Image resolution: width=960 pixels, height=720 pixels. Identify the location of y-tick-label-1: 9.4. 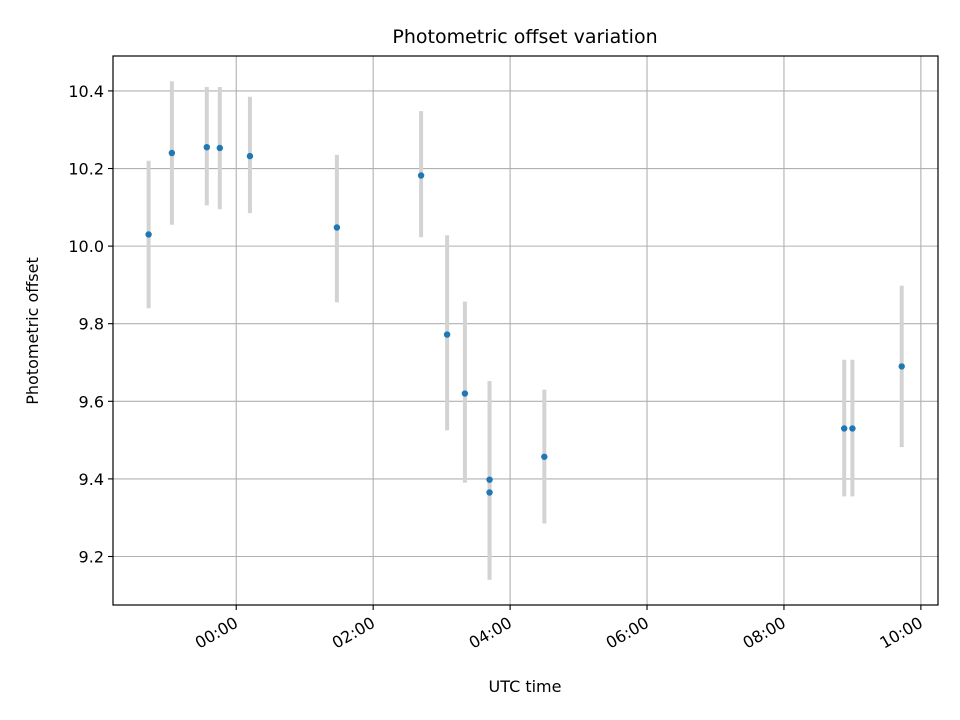
(91, 479).